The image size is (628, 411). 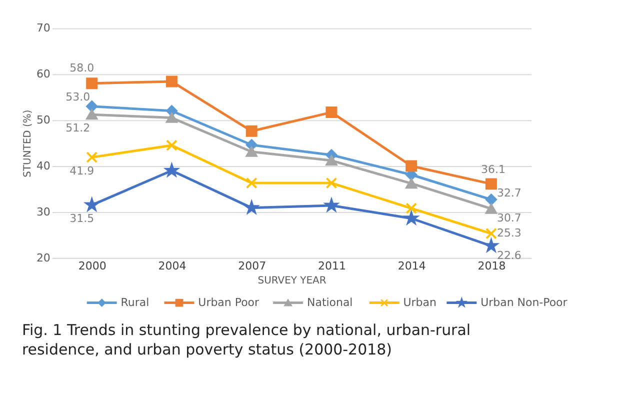 What do you see at coordinates (43, 211) in the screenshot?
I see `y-tick-label: 30` at bounding box center [43, 211].